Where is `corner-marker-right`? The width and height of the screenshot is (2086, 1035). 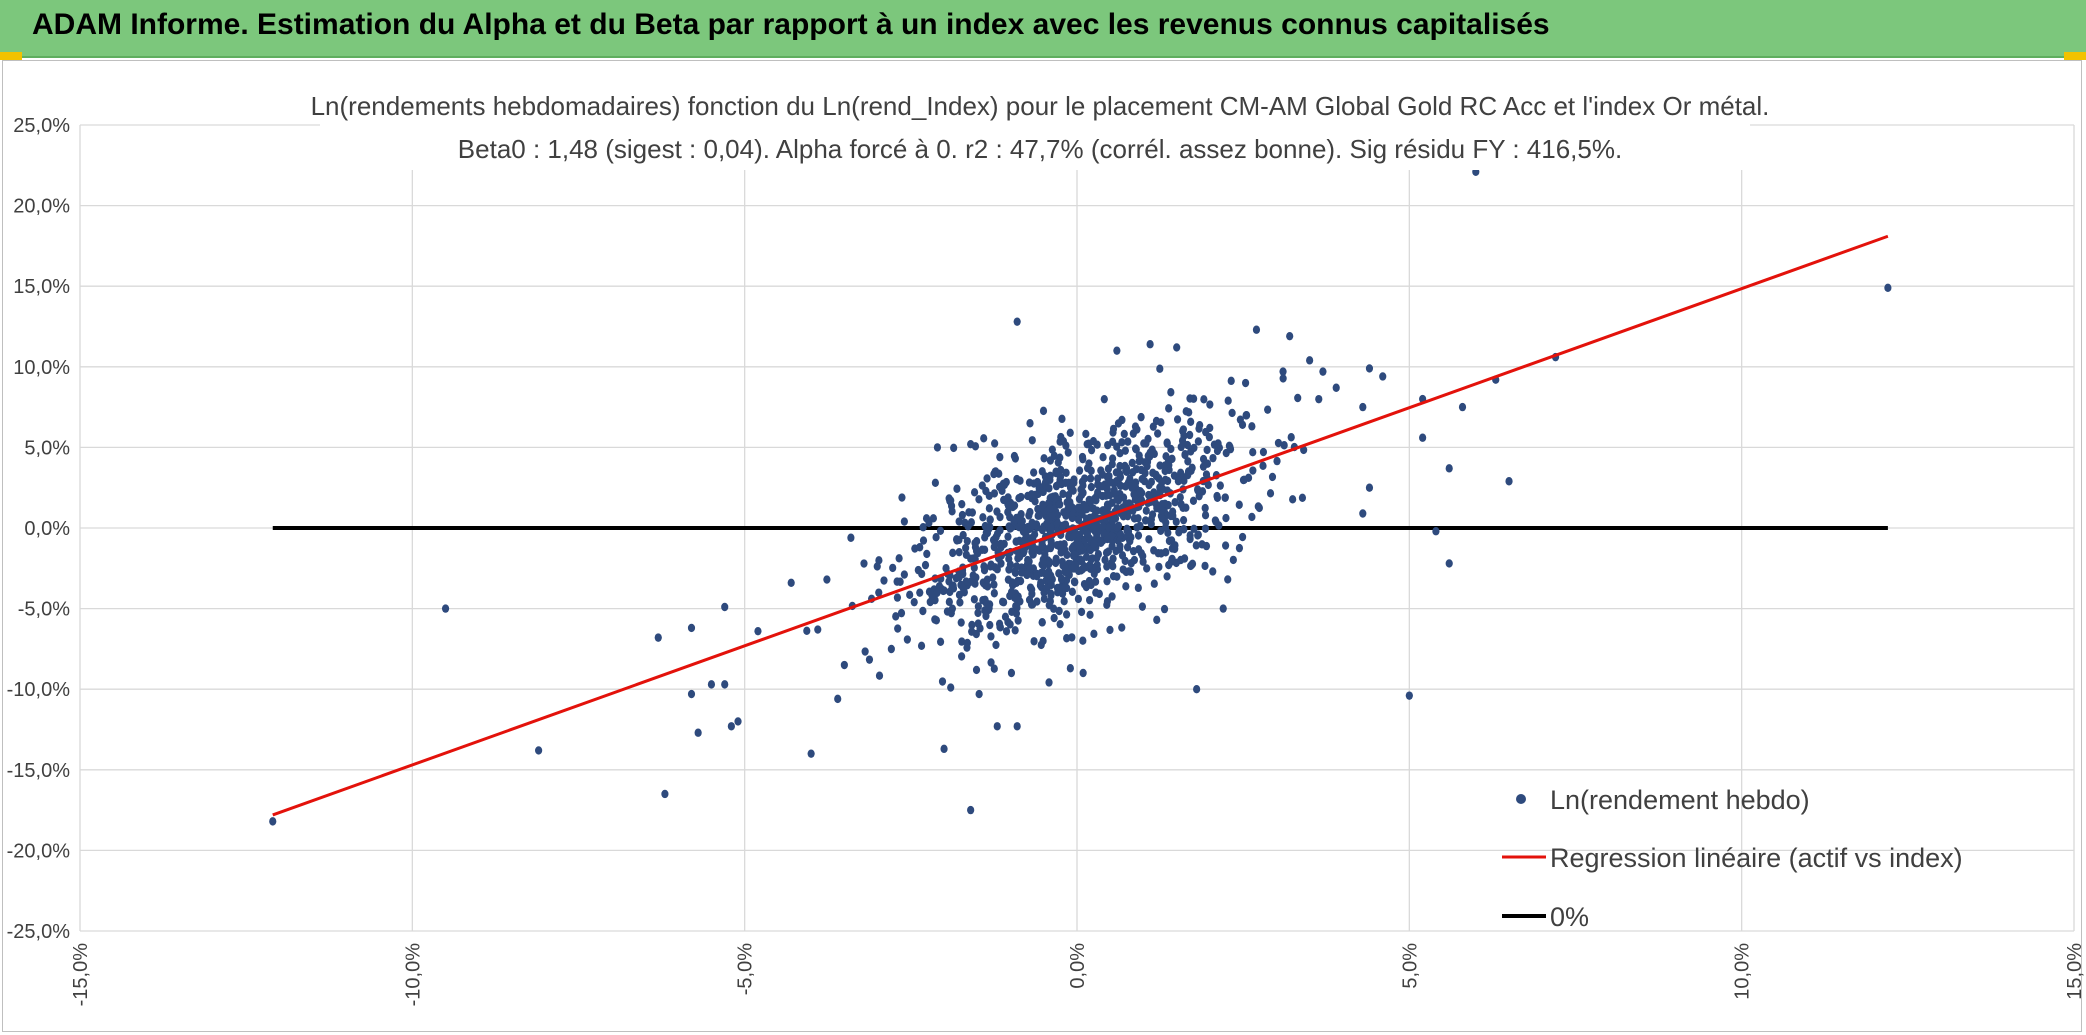 corner-marker-right is located at coordinates (2075, 56).